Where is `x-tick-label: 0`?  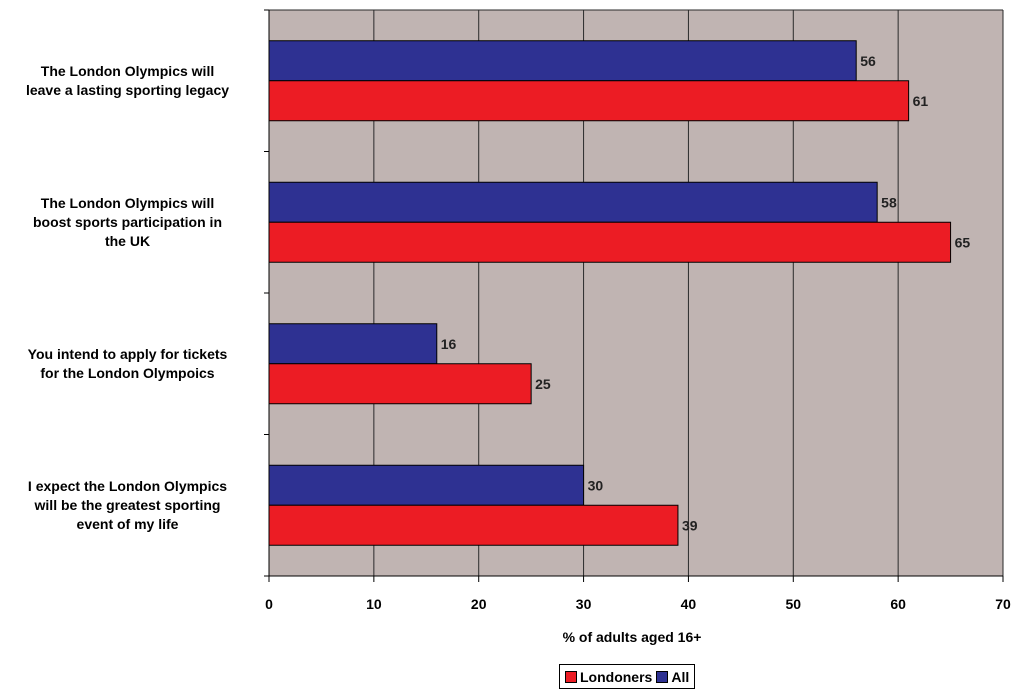
x-tick-label: 0 is located at coordinates (269, 604).